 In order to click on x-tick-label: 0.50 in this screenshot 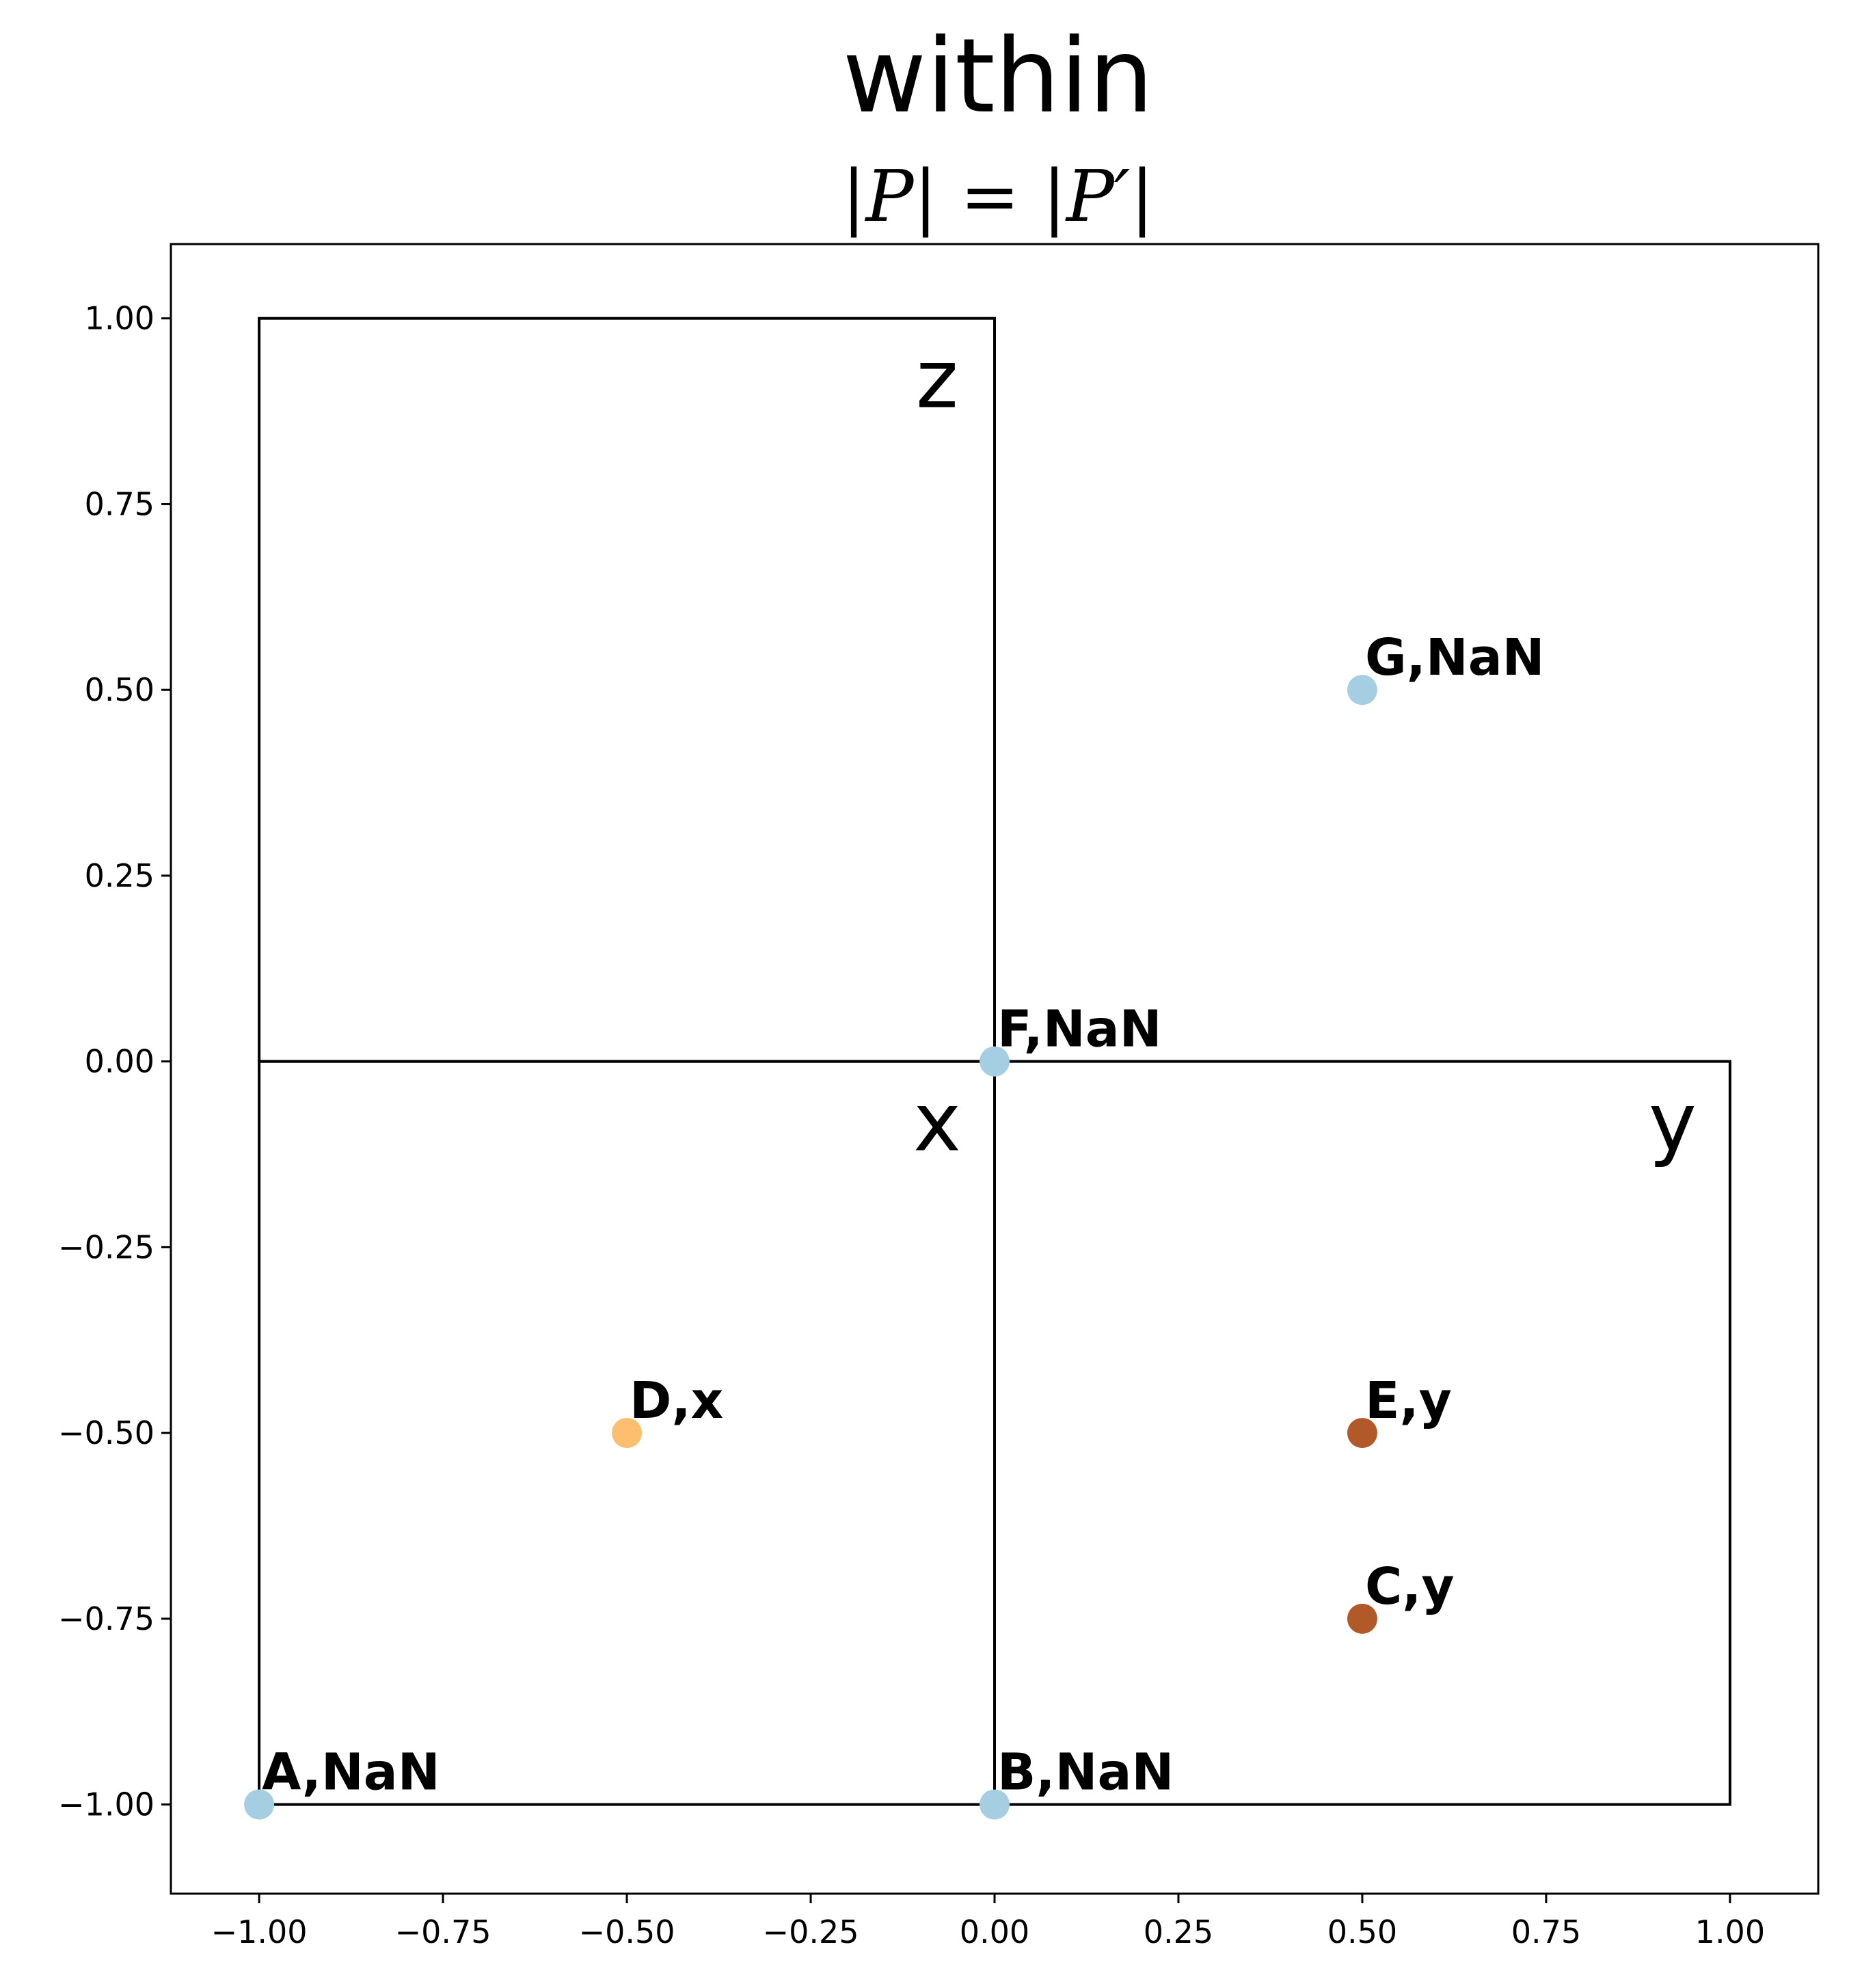, I will do `click(1362, 1931)`.